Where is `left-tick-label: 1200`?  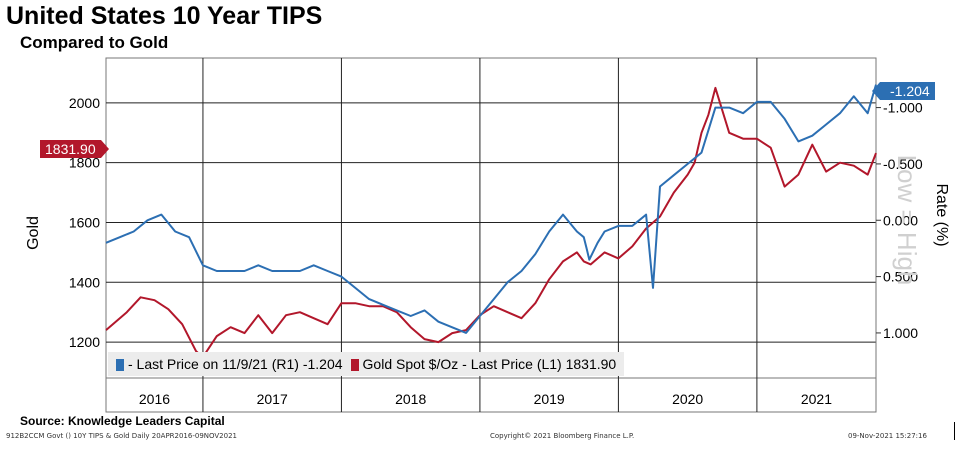 left-tick-label: 1200 is located at coordinates (84, 342).